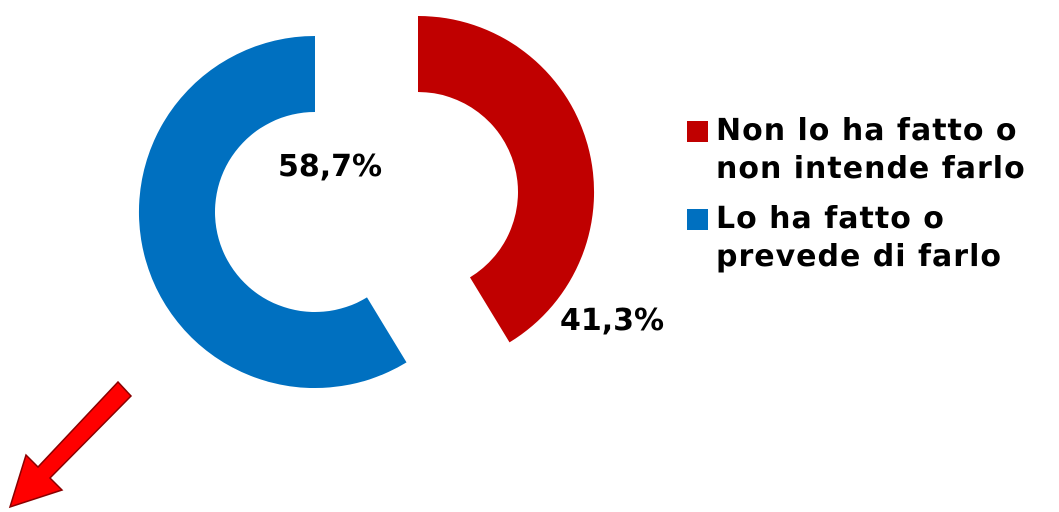 This screenshot has height=512, width=1059. What do you see at coordinates (330, 166) in the screenshot?
I see `slice-label-blue: 58,7%` at bounding box center [330, 166].